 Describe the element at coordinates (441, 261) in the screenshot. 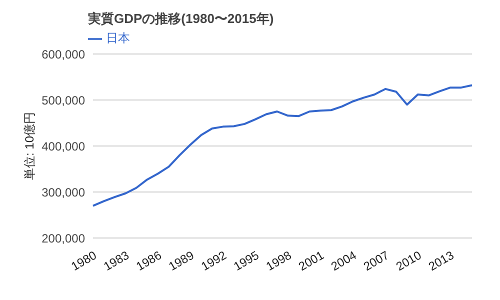

I see `x-tick-label: 2013` at that location.